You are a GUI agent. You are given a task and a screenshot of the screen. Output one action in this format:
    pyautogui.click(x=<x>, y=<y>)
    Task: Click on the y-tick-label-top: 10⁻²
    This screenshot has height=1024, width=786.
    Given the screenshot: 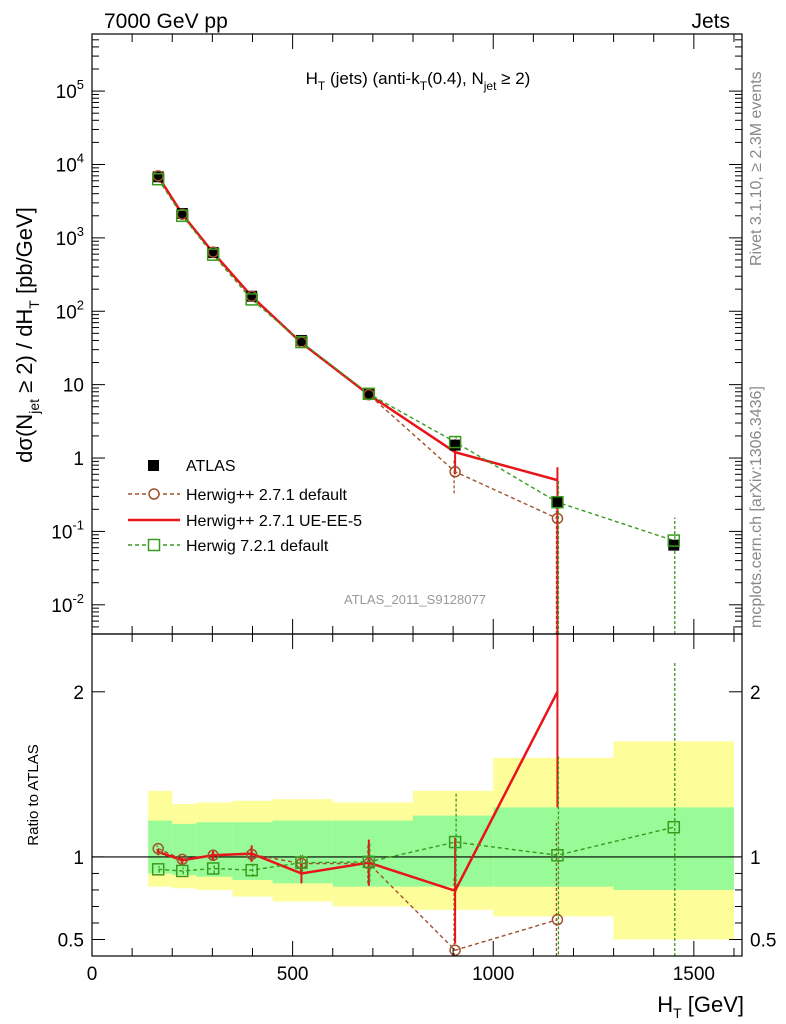 What is the action you would take?
    pyautogui.click(x=67, y=604)
    